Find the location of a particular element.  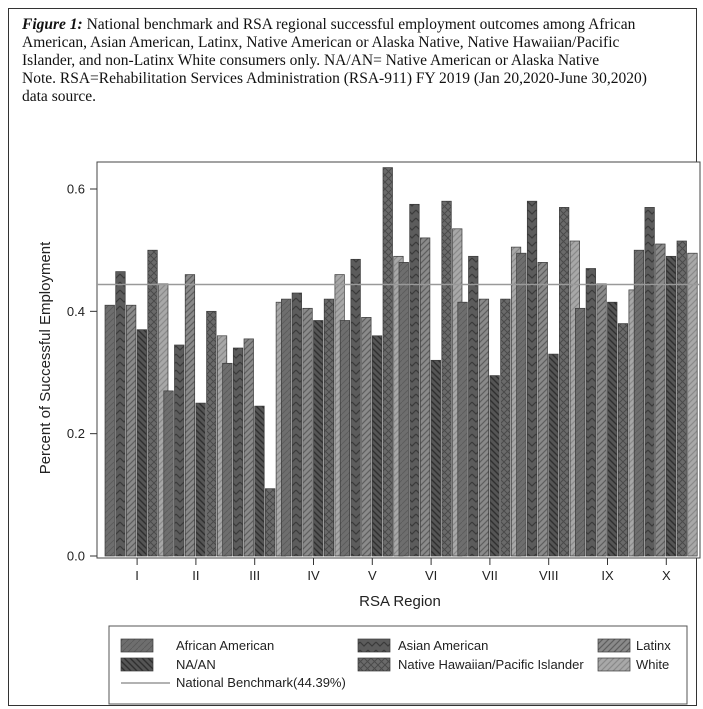

bar-V-native-hawaiian-pacific-islander is located at coordinates (387, 362).